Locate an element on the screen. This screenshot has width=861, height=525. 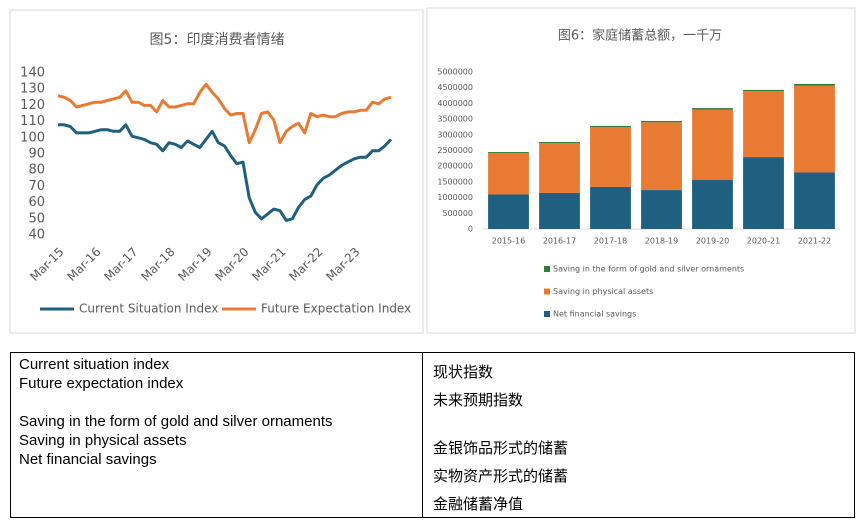
chart-title: 图5：印度消费者情绪 is located at coordinates (217, 40).